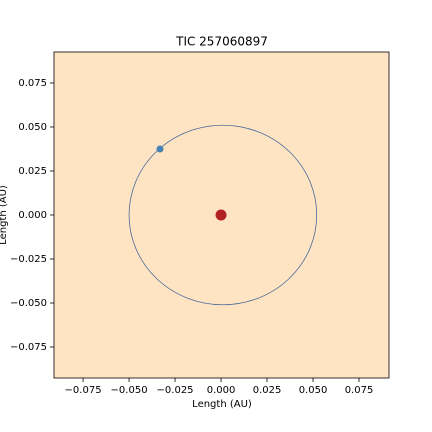 This screenshot has height=432, width=432. I want to click on x-tick-label: 0.000, so click(221, 390).